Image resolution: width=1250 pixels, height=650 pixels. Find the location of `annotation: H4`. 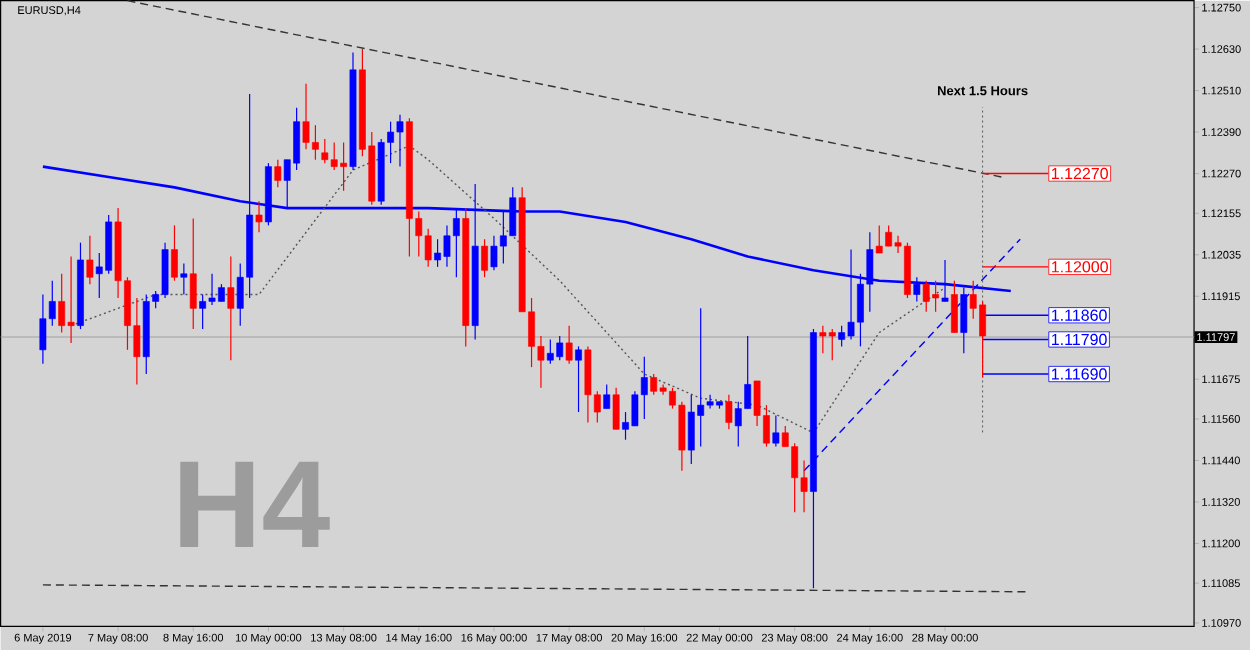

annotation: H4 is located at coordinates (255, 504).